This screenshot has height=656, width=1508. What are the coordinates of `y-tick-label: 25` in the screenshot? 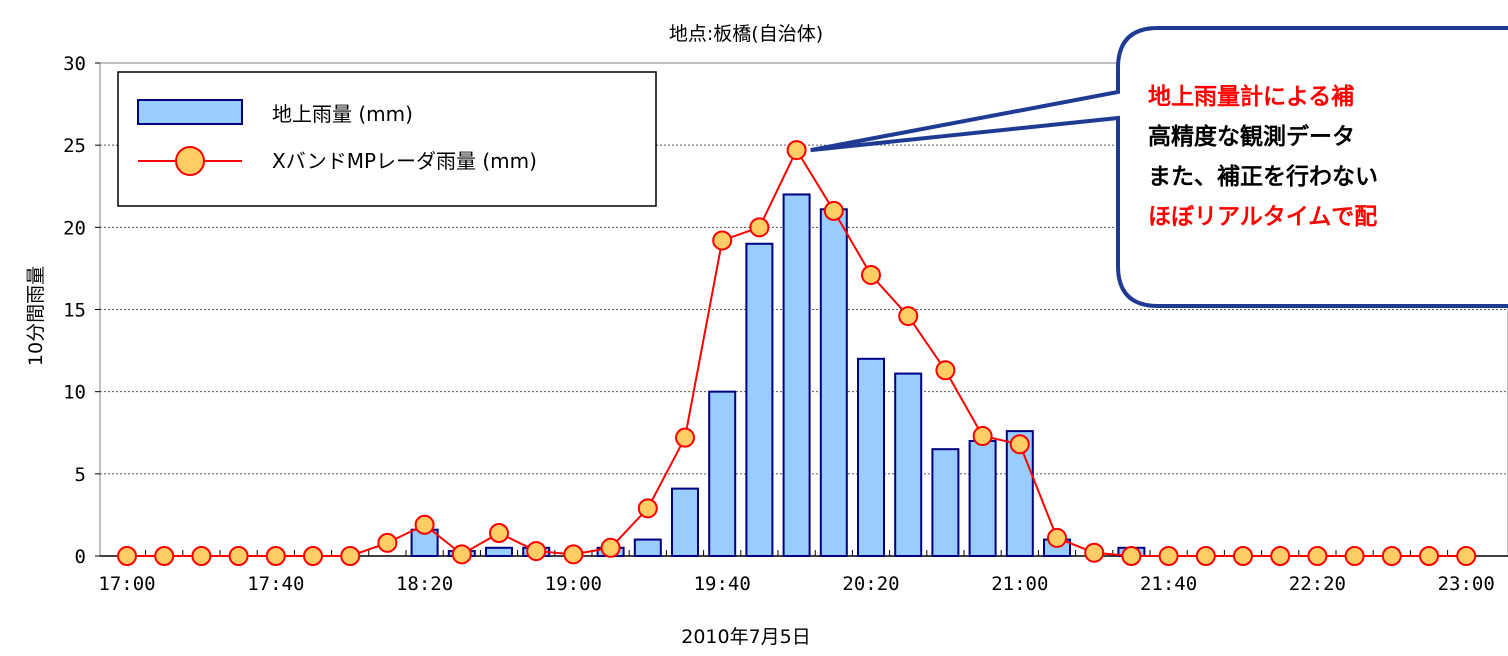 It's located at (74, 146).